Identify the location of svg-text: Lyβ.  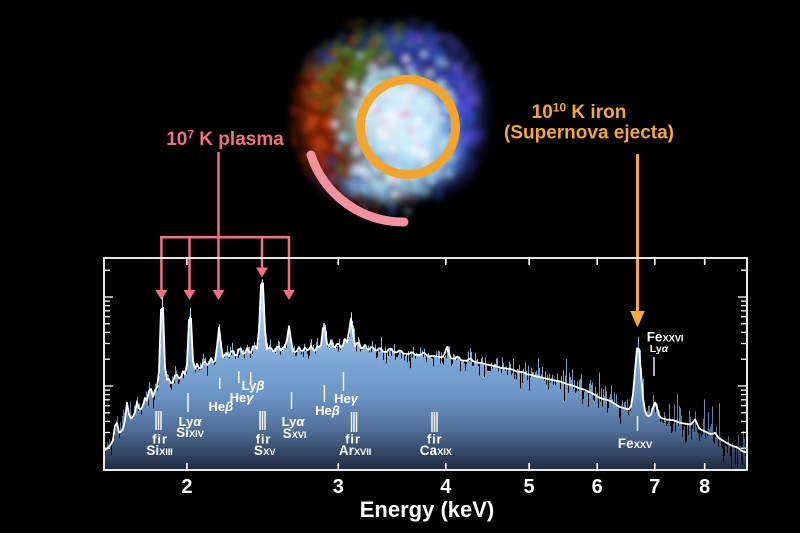
(253, 385).